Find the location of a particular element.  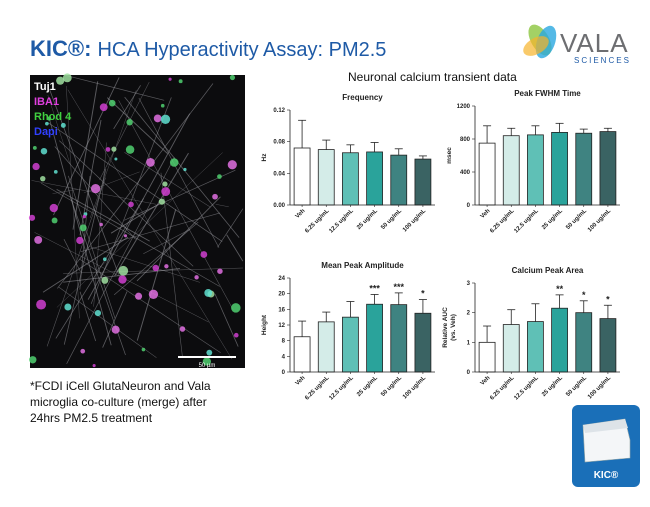

y-axis-label: (vs. Veh) is located at coordinates (453, 327).